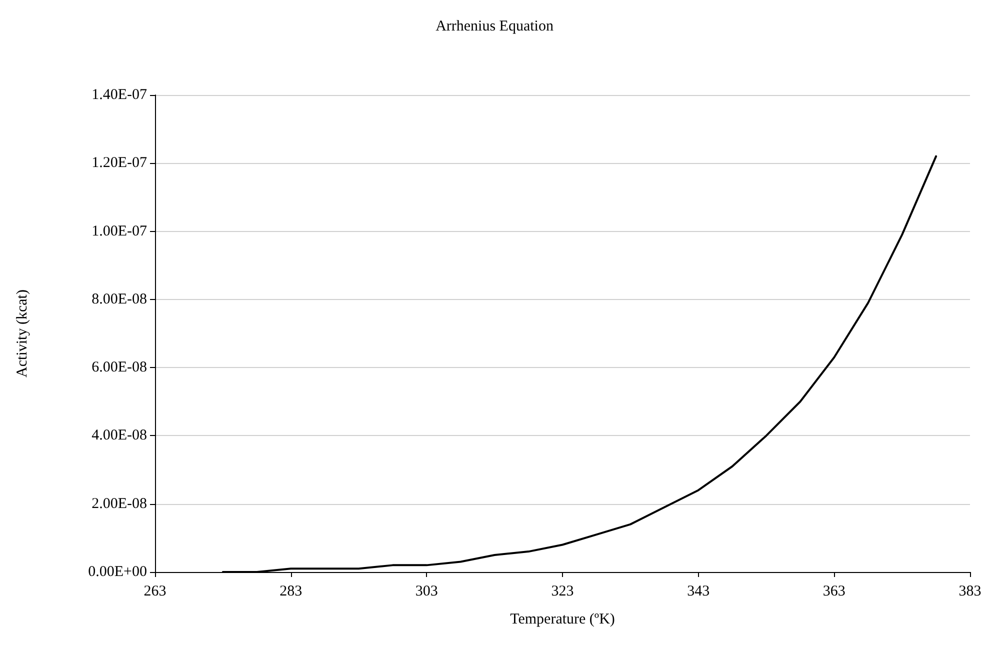 The height and width of the screenshot is (659, 989). Describe the element at coordinates (562, 592) in the screenshot. I see `x-tick-label: 323` at that location.